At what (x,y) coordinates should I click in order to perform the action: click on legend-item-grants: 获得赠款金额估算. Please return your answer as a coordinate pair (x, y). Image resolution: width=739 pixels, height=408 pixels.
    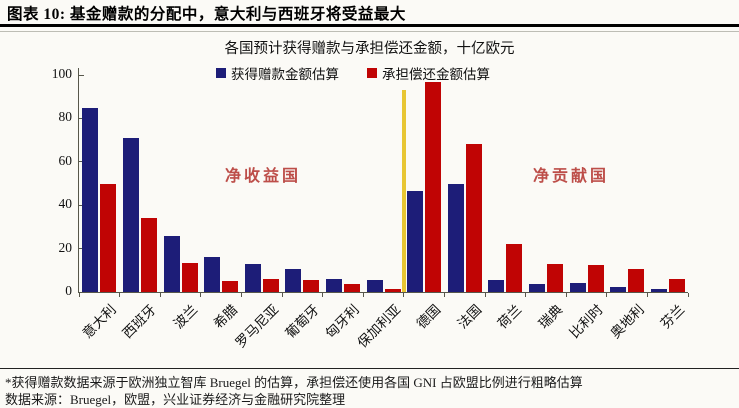
    Looking at the image, I should click on (277, 73).